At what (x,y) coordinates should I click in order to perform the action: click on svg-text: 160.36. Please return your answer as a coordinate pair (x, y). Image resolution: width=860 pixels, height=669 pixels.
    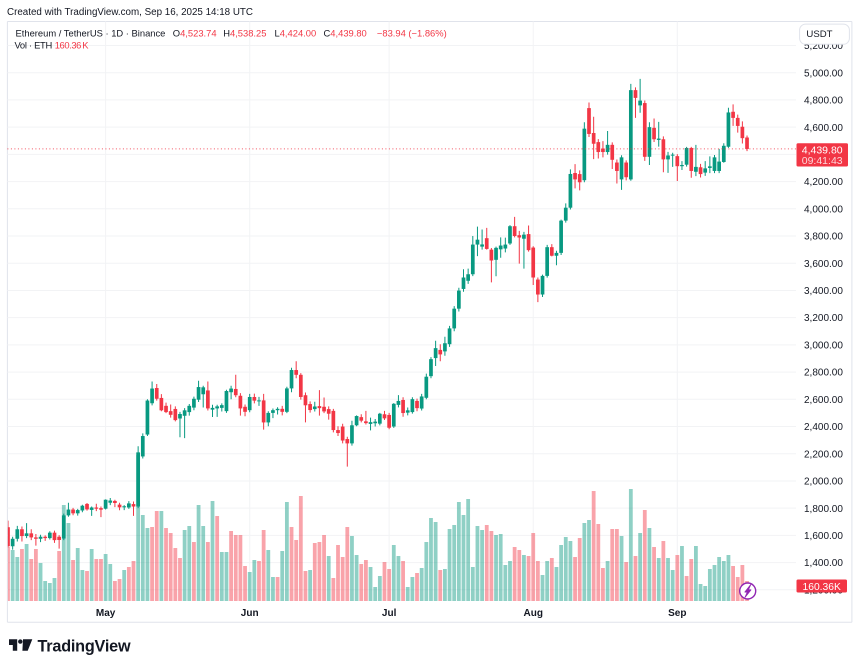
    Looking at the image, I should click on (68, 45).